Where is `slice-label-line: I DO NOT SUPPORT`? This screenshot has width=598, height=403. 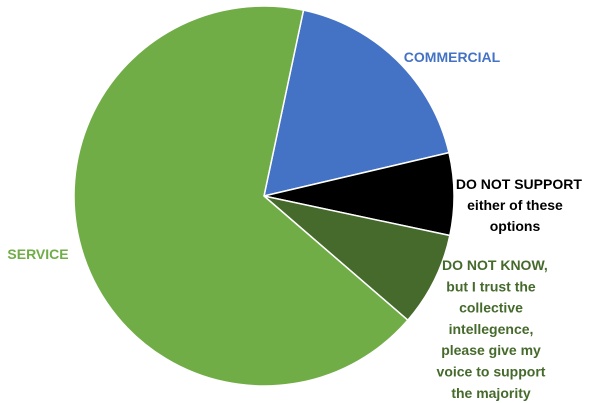 slice-label-line: I DO NOT SUPPORT is located at coordinates (515, 184).